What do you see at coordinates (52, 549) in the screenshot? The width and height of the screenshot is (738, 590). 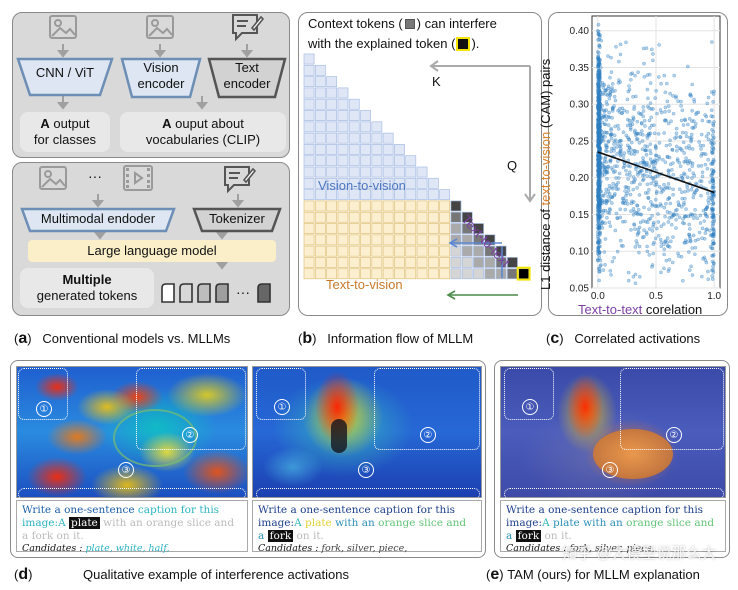 I see `card1-candidates-label: Candidates :` at bounding box center [52, 549].